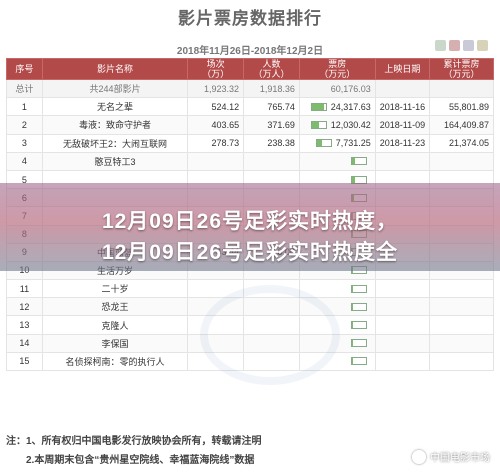 The height and width of the screenshot is (474, 500). What do you see at coordinates (216, 107) in the screenshot?
I see `row-sessions: 524.12` at bounding box center [216, 107].